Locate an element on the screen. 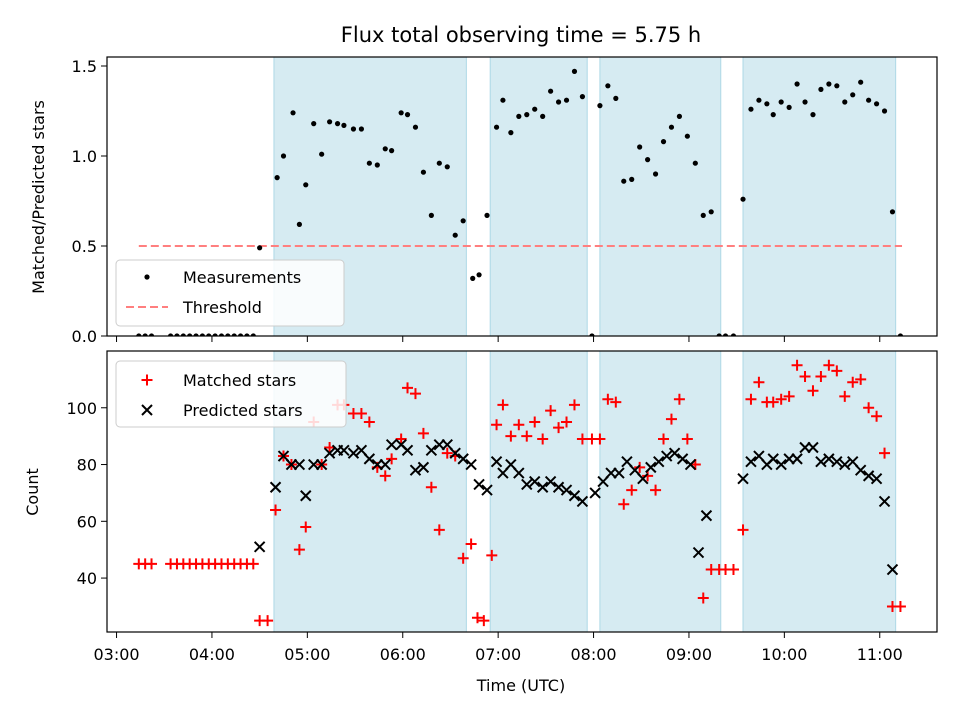 This screenshot has width=960, height=720. bottom-y-axis-label: Count is located at coordinates (32, 492).